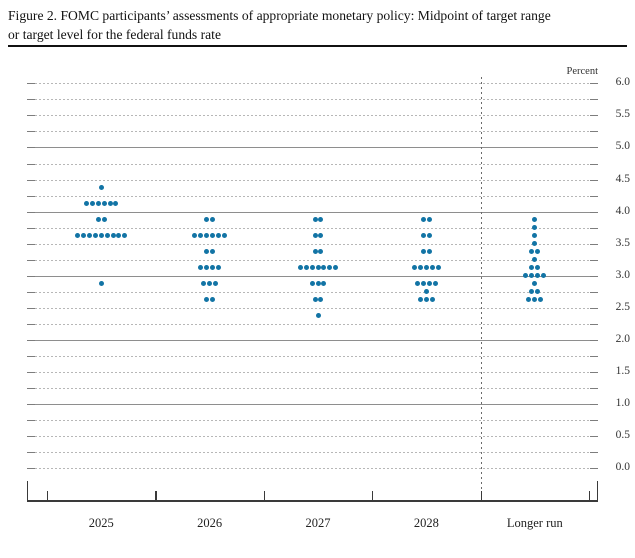  I want to click on projection-dot-2028-3.375, so click(423, 252).